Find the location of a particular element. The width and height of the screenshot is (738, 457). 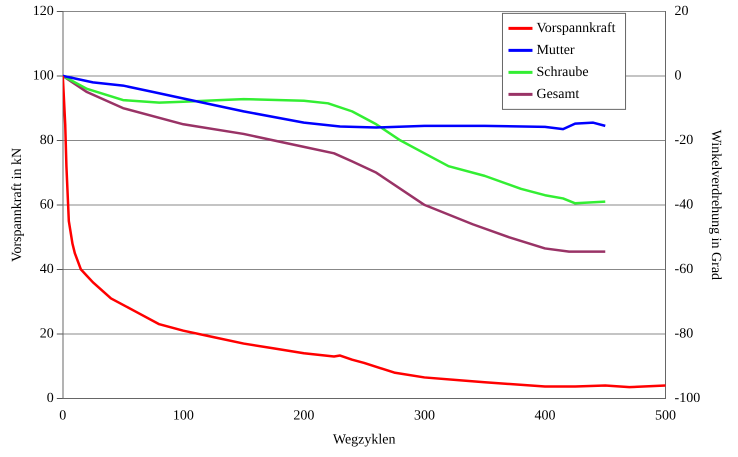

legend-label: Mutter is located at coordinates (555, 50).